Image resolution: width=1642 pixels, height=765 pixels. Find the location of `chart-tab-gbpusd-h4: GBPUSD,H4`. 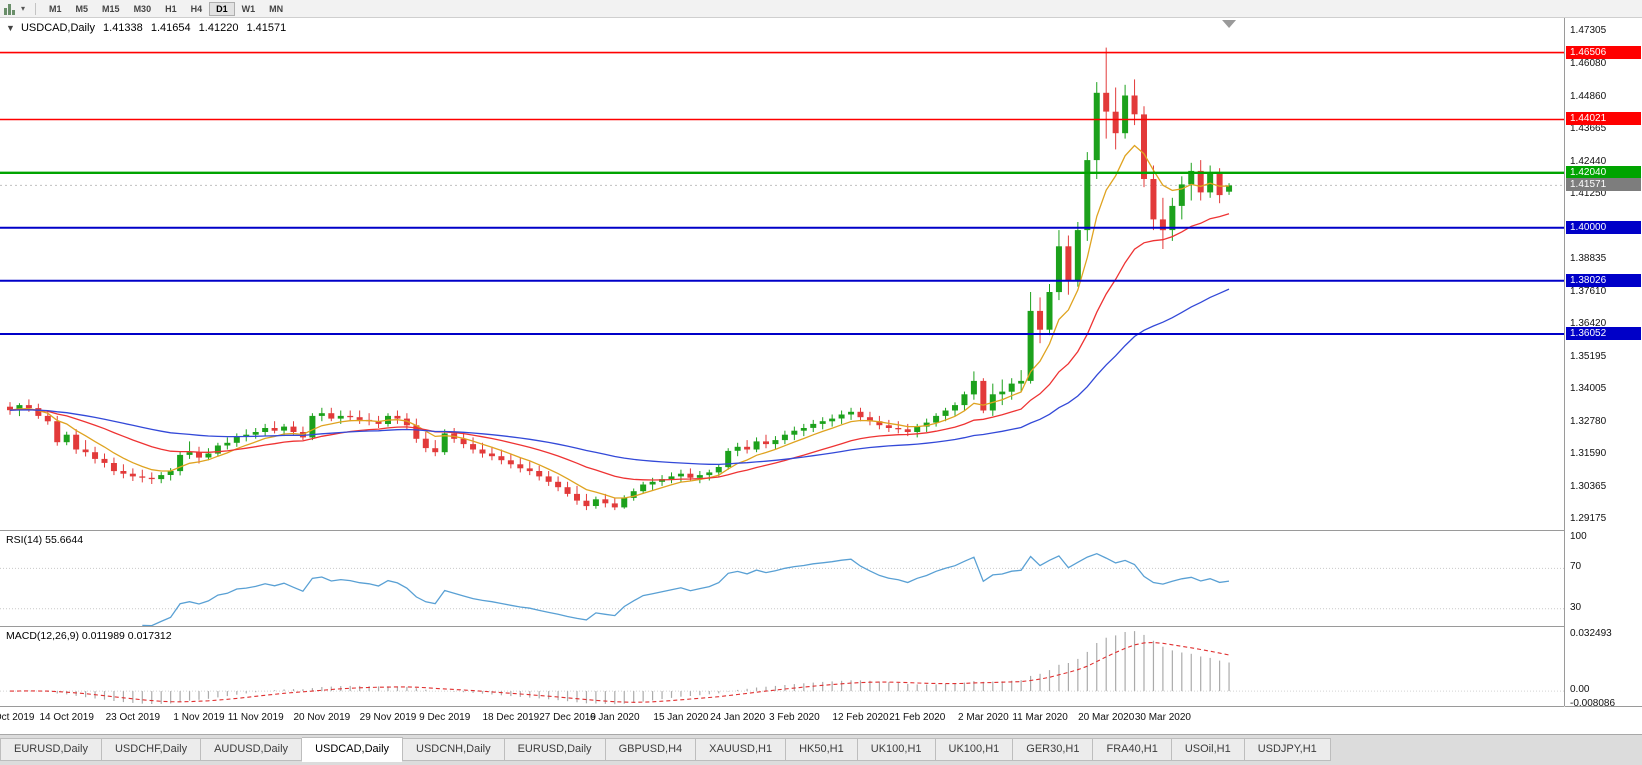

chart-tab-gbpusd-h4: GBPUSD,H4 is located at coordinates (651, 749).